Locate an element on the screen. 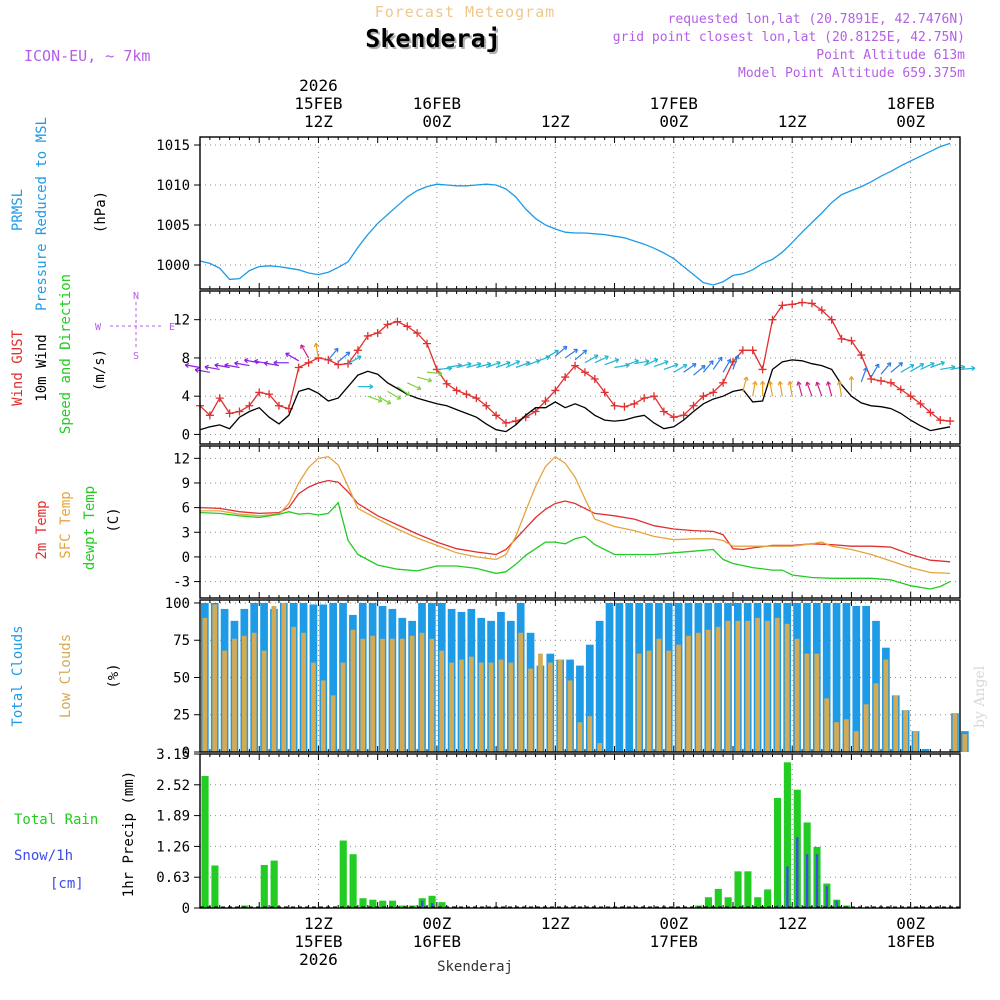 Image resolution: width=1000 pixels, height=1000 pixels. time-label-top: 2026 is located at coordinates (318, 85).